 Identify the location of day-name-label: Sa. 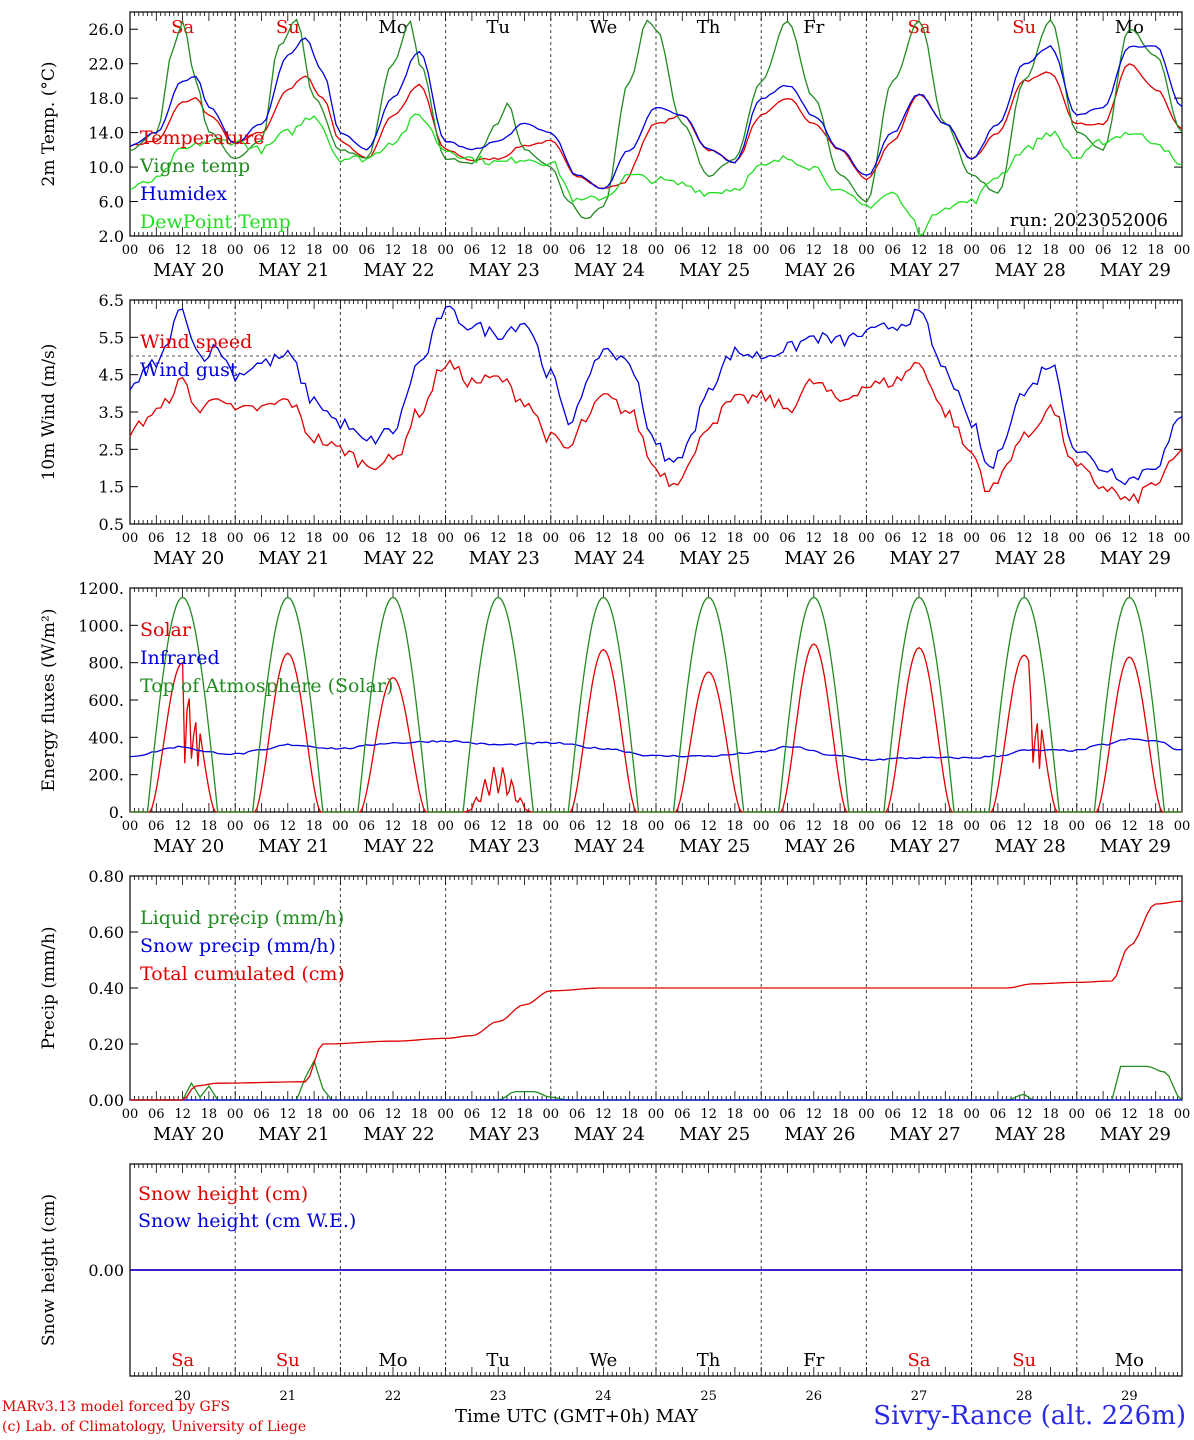
(918, 1360).